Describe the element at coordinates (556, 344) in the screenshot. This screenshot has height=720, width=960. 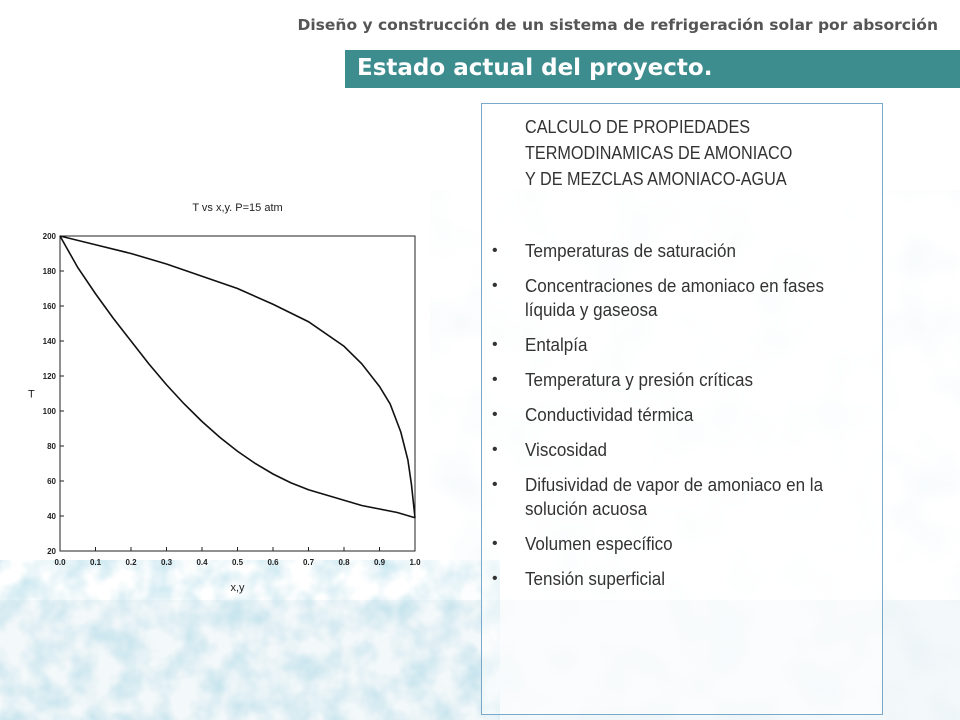
I see `list-item-text: Entalpía` at that location.